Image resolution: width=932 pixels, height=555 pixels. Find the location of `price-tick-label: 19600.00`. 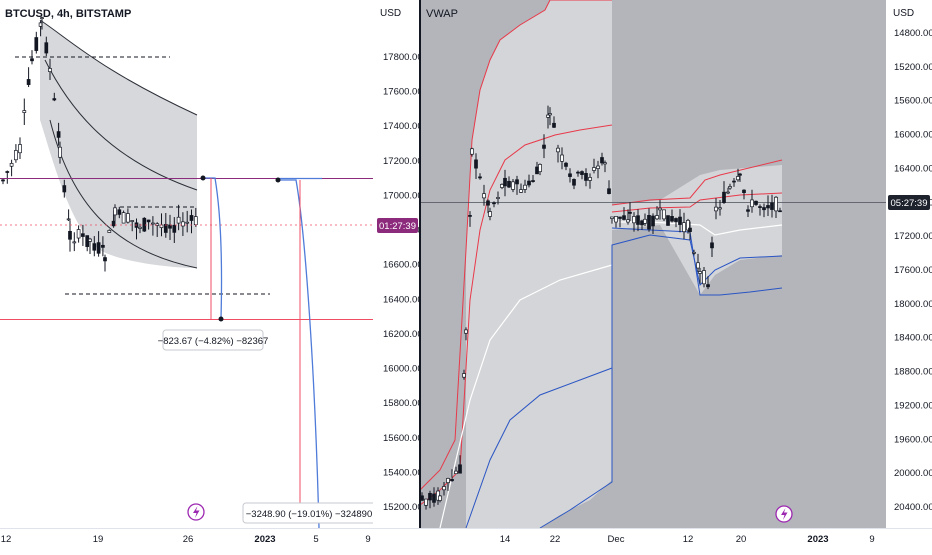

price-tick-label: 19600.00 is located at coordinates (913, 439).